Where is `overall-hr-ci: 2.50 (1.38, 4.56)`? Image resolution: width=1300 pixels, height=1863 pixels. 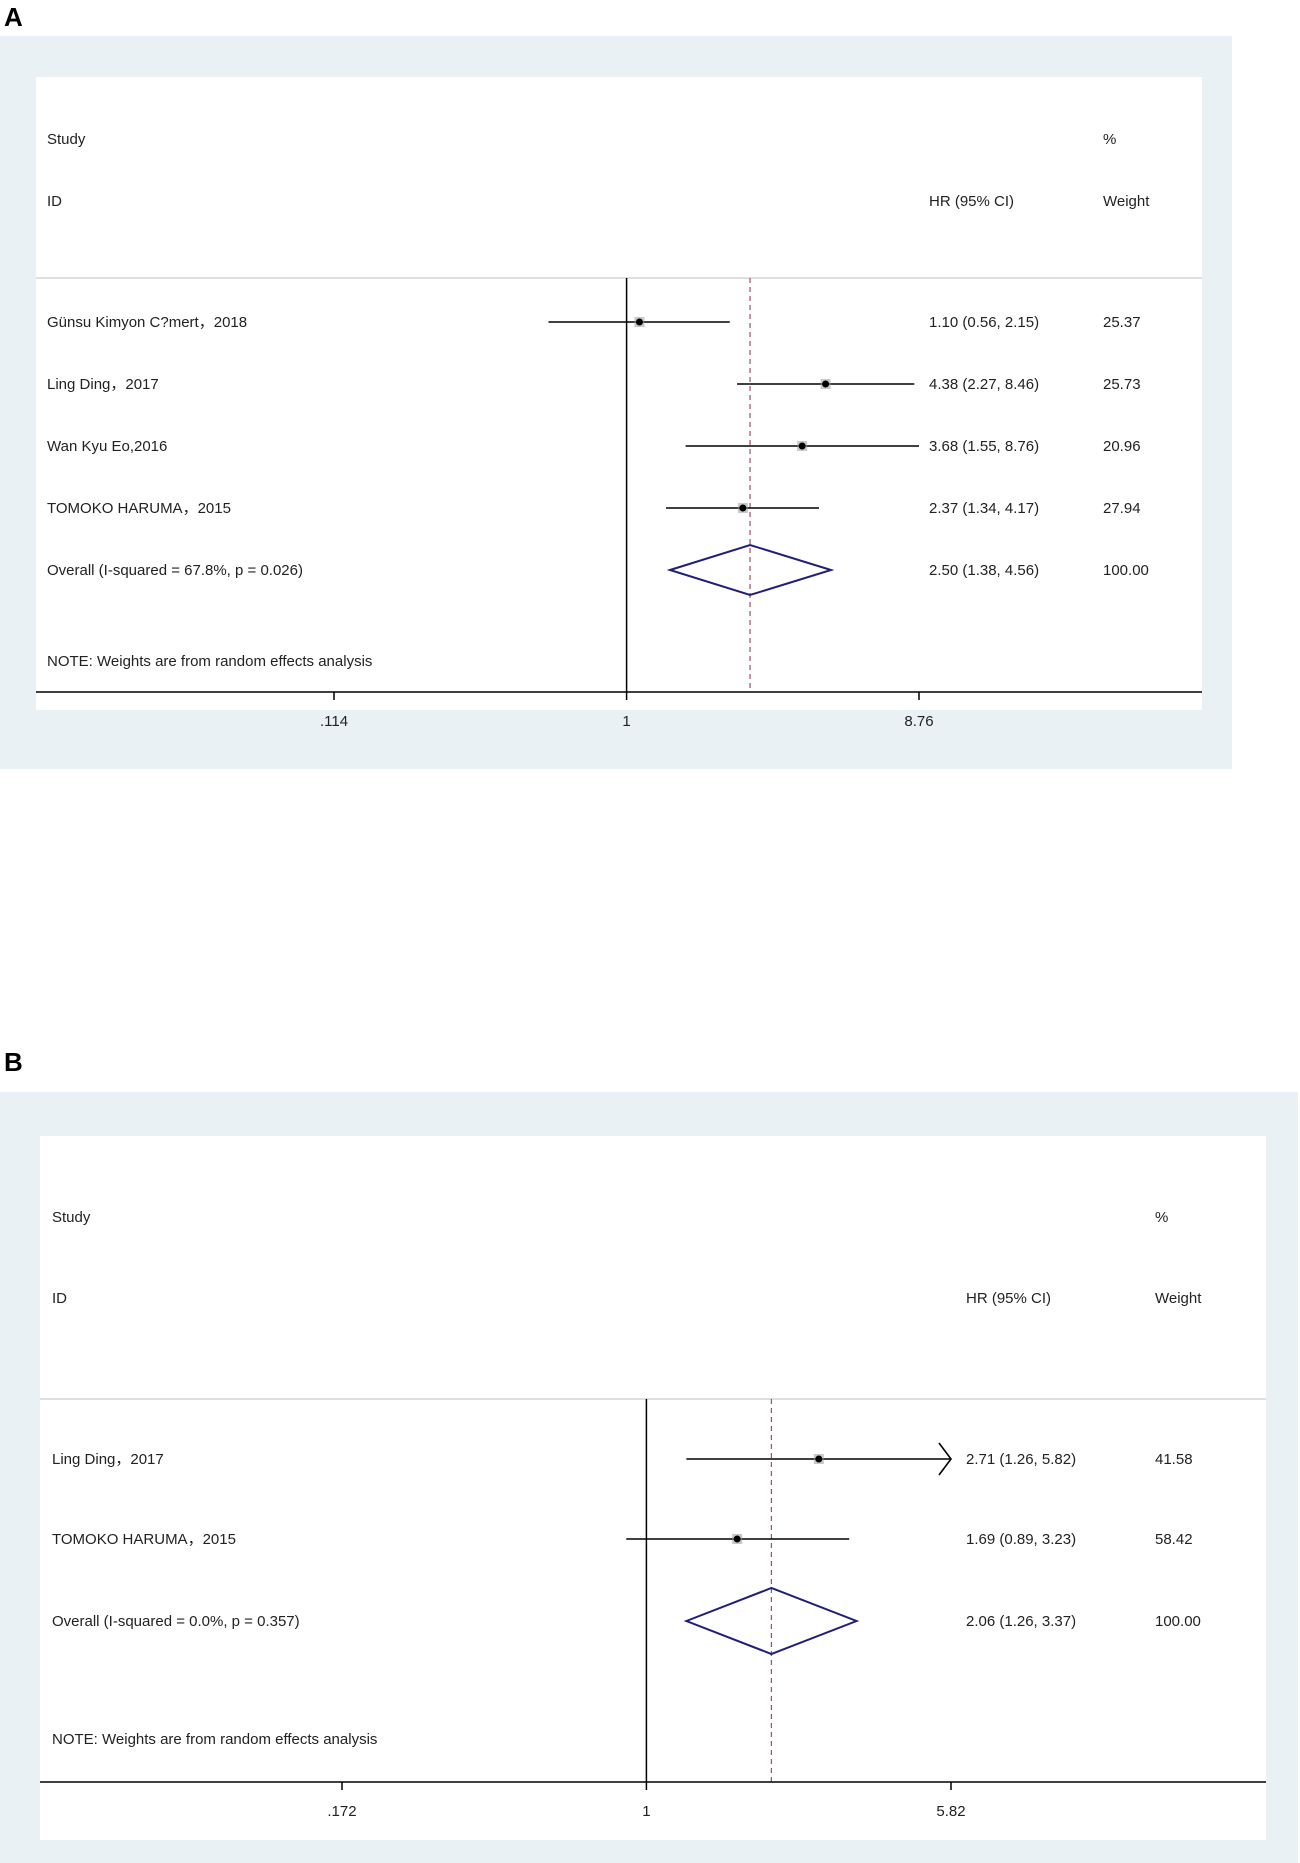 overall-hr-ci: 2.50 (1.38, 4.56) is located at coordinates (984, 570).